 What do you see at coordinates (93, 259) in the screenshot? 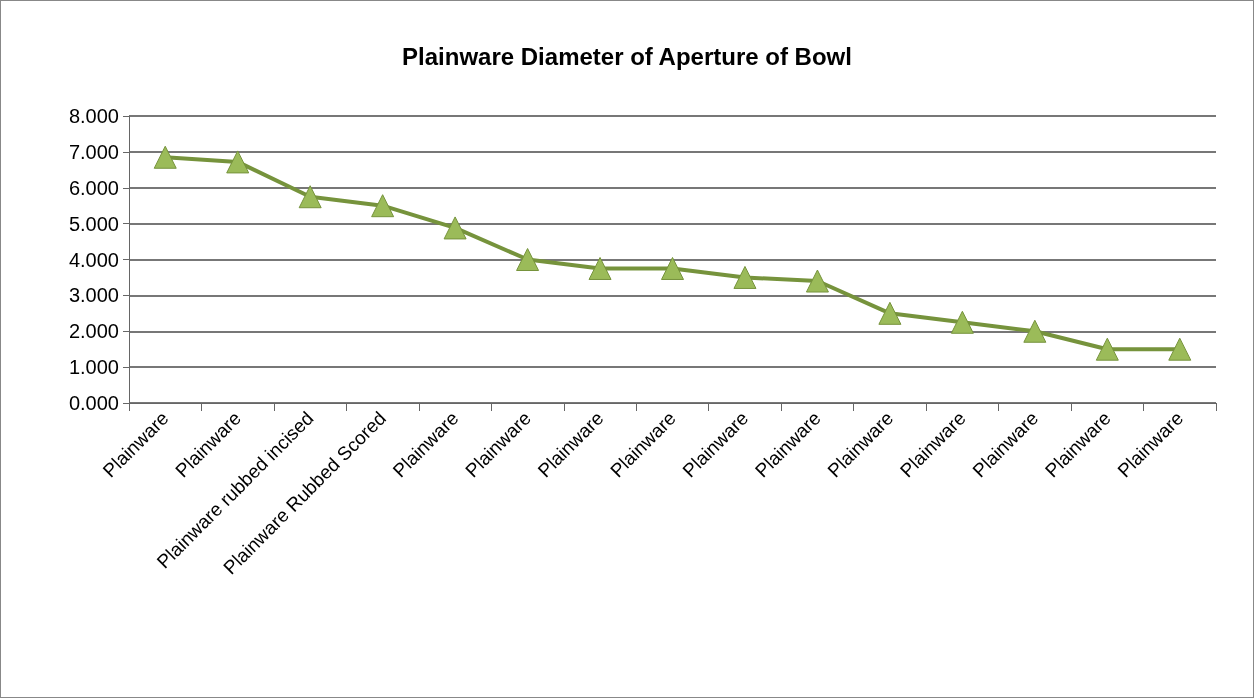
I see `y-tick-label: 4.000` at bounding box center [93, 259].